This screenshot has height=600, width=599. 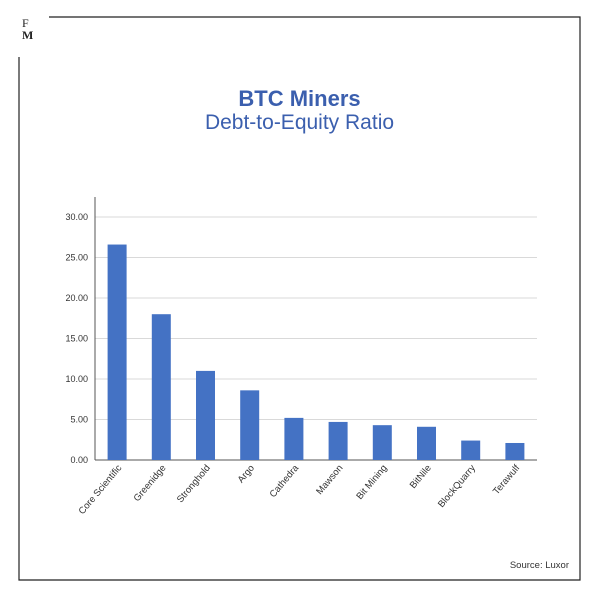 I want to click on logo-line-2: M, so click(x=28, y=35).